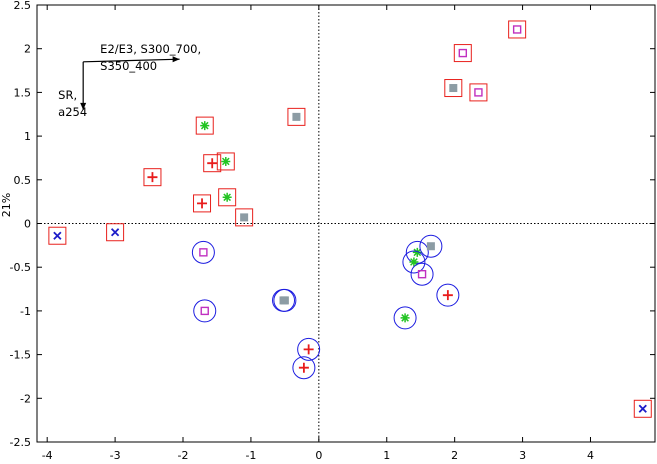 The height and width of the screenshot is (464, 657). Describe the element at coordinates (129, 80) in the screenshot. I see `loading-arrows: E2/E3, S300_700, S350_400 SR, a254` at that location.